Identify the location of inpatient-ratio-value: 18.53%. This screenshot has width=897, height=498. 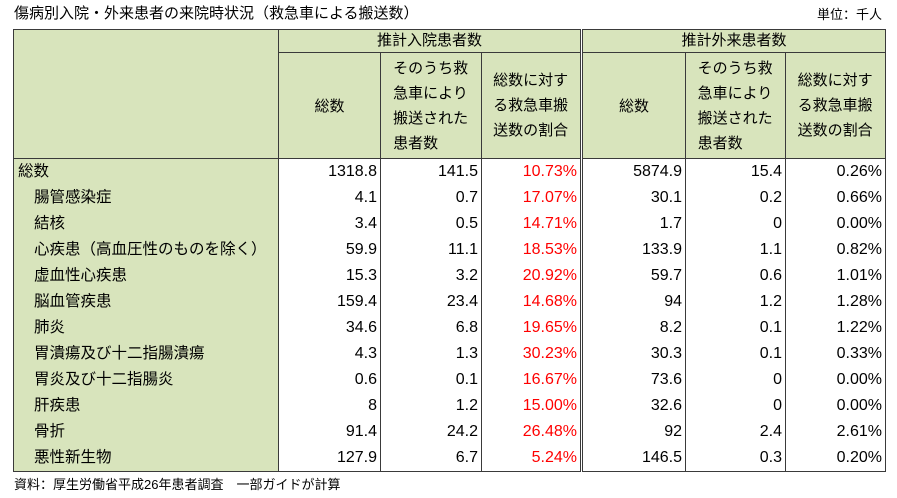
(531, 250).